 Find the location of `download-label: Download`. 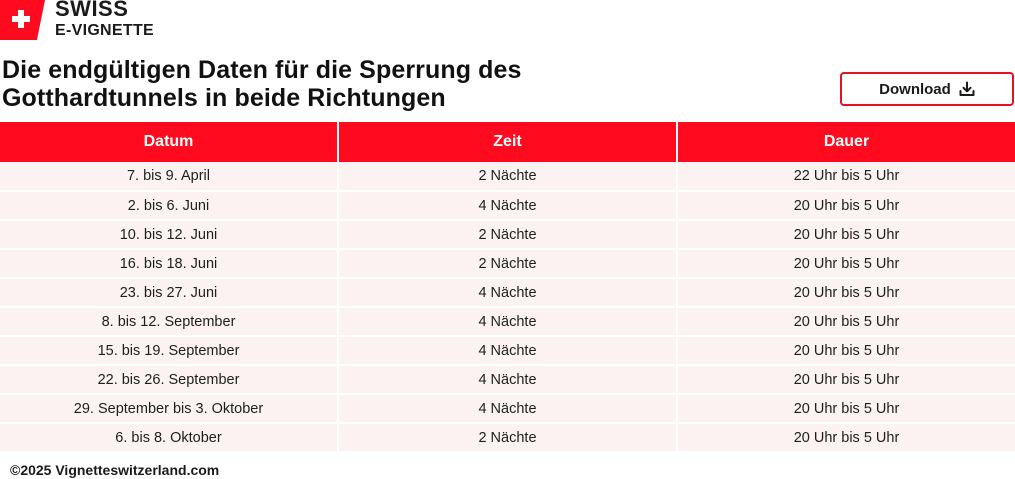

download-label: Download is located at coordinates (915, 89).